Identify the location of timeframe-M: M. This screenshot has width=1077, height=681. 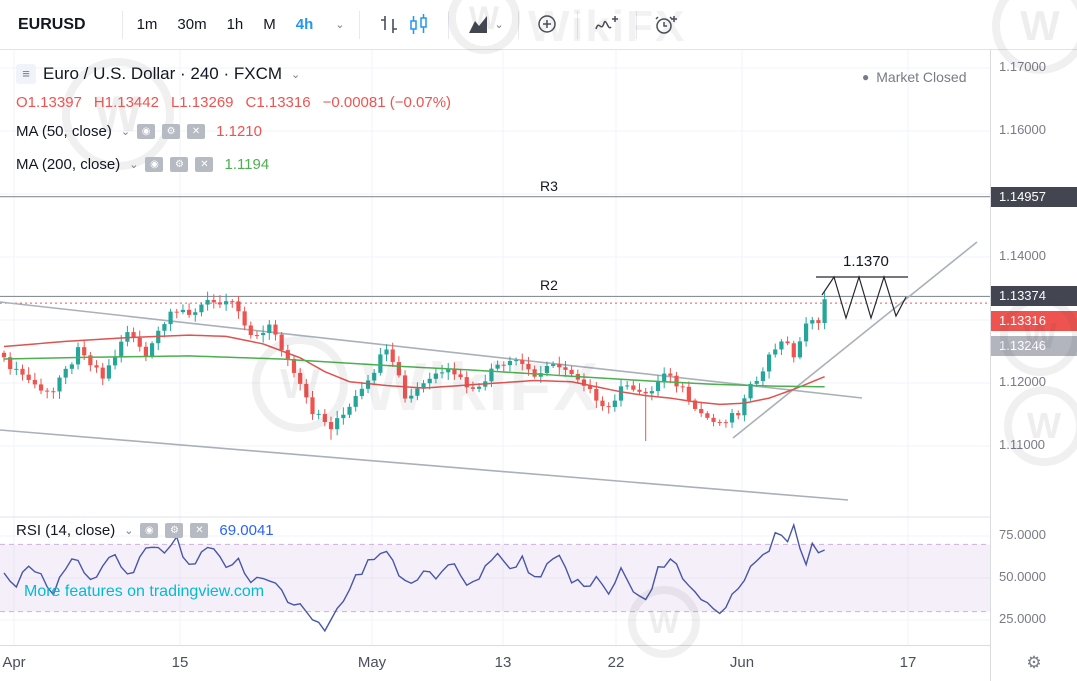
(269, 24).